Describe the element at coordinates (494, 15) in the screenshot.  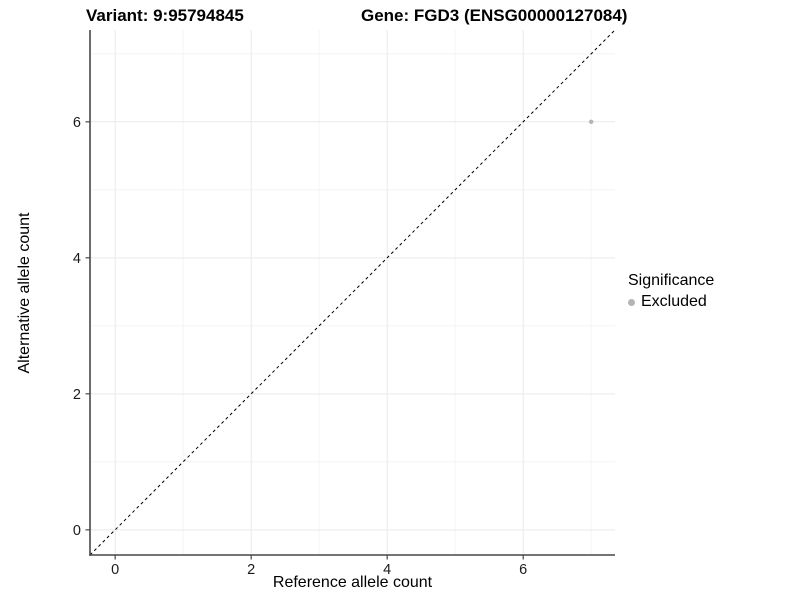
I see `plot-title-gene: Gene: FGD3 (ENSG00000127084)` at that location.